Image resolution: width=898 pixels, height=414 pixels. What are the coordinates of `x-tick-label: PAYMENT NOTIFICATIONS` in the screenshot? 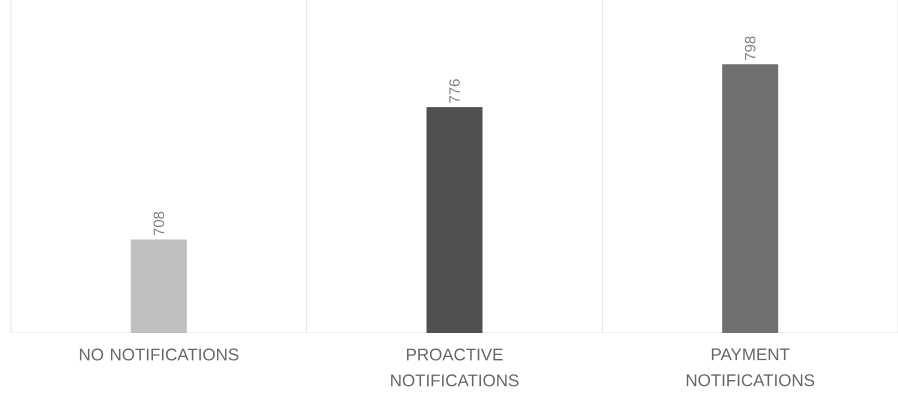 It's located at (750, 367).